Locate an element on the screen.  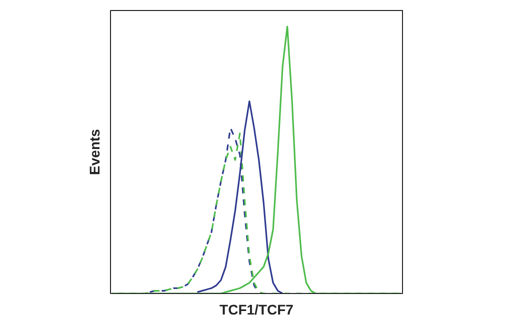
x-axis-title: TCF1/TCF7 is located at coordinates (257, 310).